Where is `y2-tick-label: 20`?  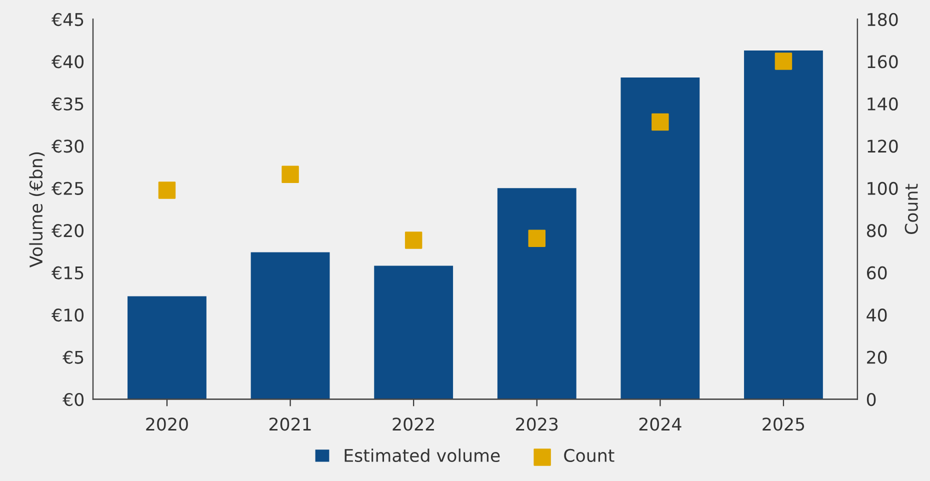 y2-tick-label: 20 is located at coordinates (877, 357).